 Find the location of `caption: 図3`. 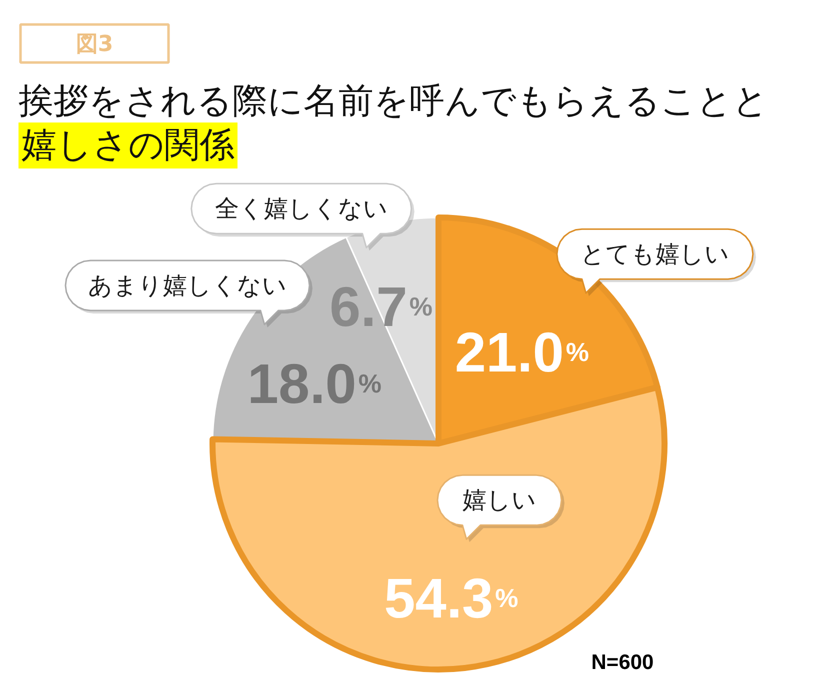

caption: 図3 is located at coordinates (95, 44).